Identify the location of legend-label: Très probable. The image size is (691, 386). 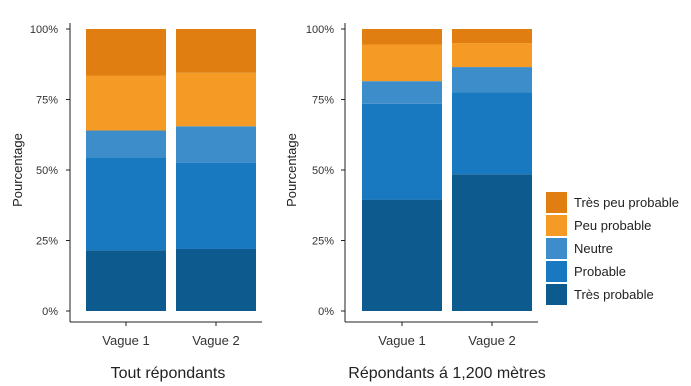
(614, 294).